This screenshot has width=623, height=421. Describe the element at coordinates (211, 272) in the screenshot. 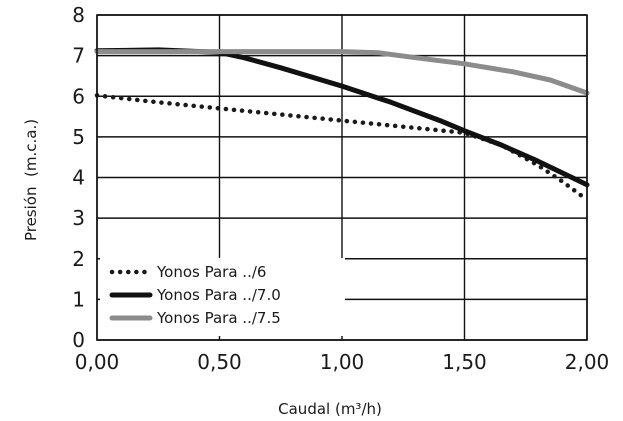

I see `legend-label-1: Yonos Para ../6` at that location.